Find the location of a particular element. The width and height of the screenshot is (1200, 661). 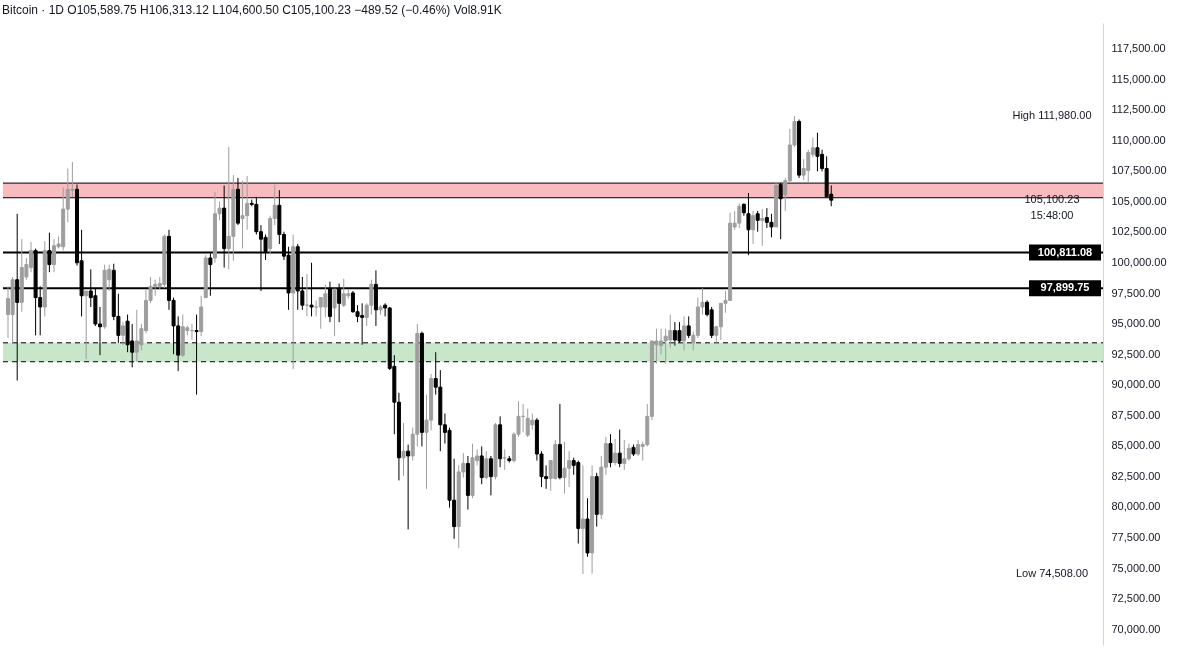

annotation: Low 74,508.00 is located at coordinates (1052, 573).